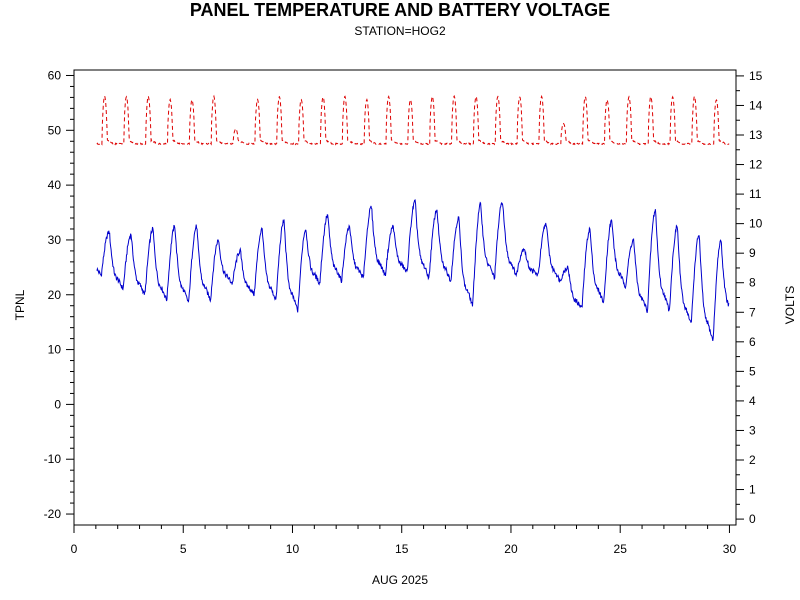 The height and width of the screenshot is (600, 800). What do you see at coordinates (183, 549) in the screenshot?
I see `x-tick-label: 5` at bounding box center [183, 549].